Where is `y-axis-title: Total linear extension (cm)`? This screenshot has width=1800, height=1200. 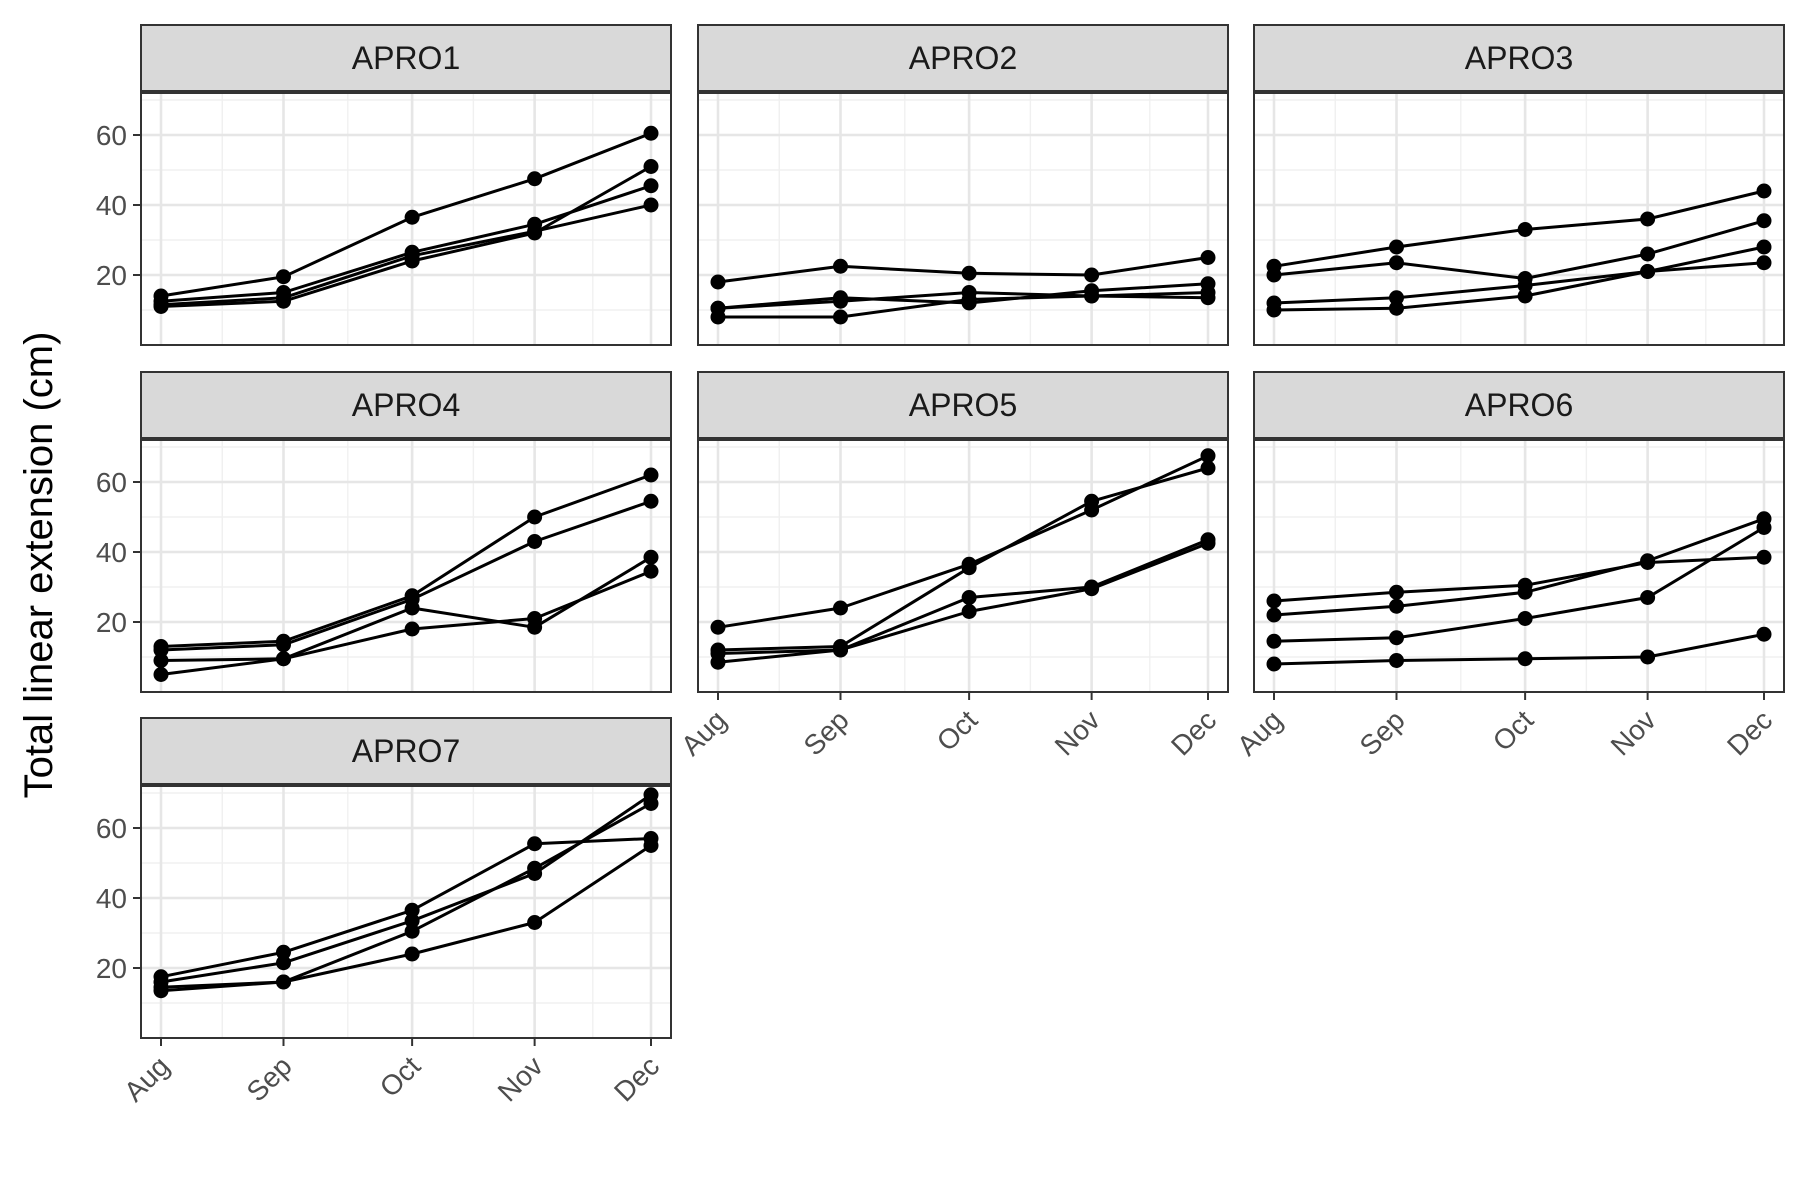
y-axis-title: Total linear extension (cm) is located at coordinates (39, 565).